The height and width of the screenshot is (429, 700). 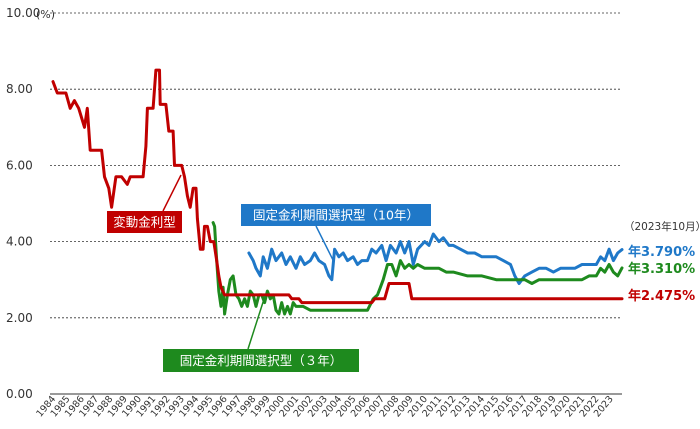 I want to click on series-end-label: 年2.475%, so click(x=661, y=296).